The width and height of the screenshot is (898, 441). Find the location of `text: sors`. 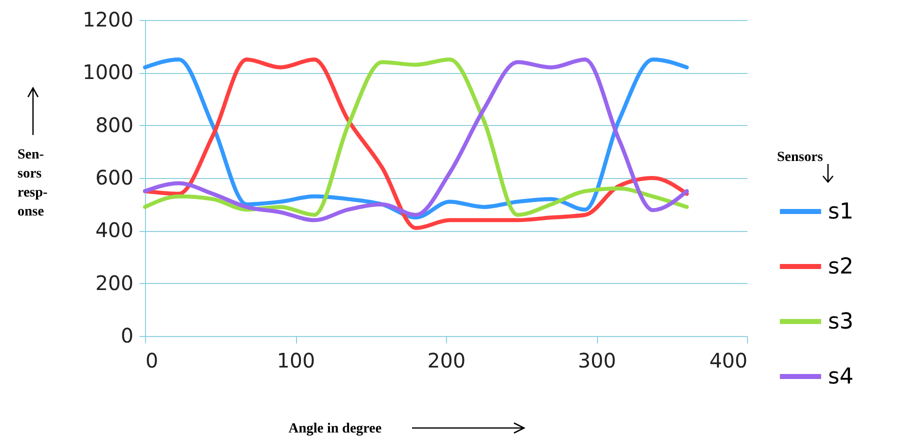

text: sors is located at coordinates (30, 174).